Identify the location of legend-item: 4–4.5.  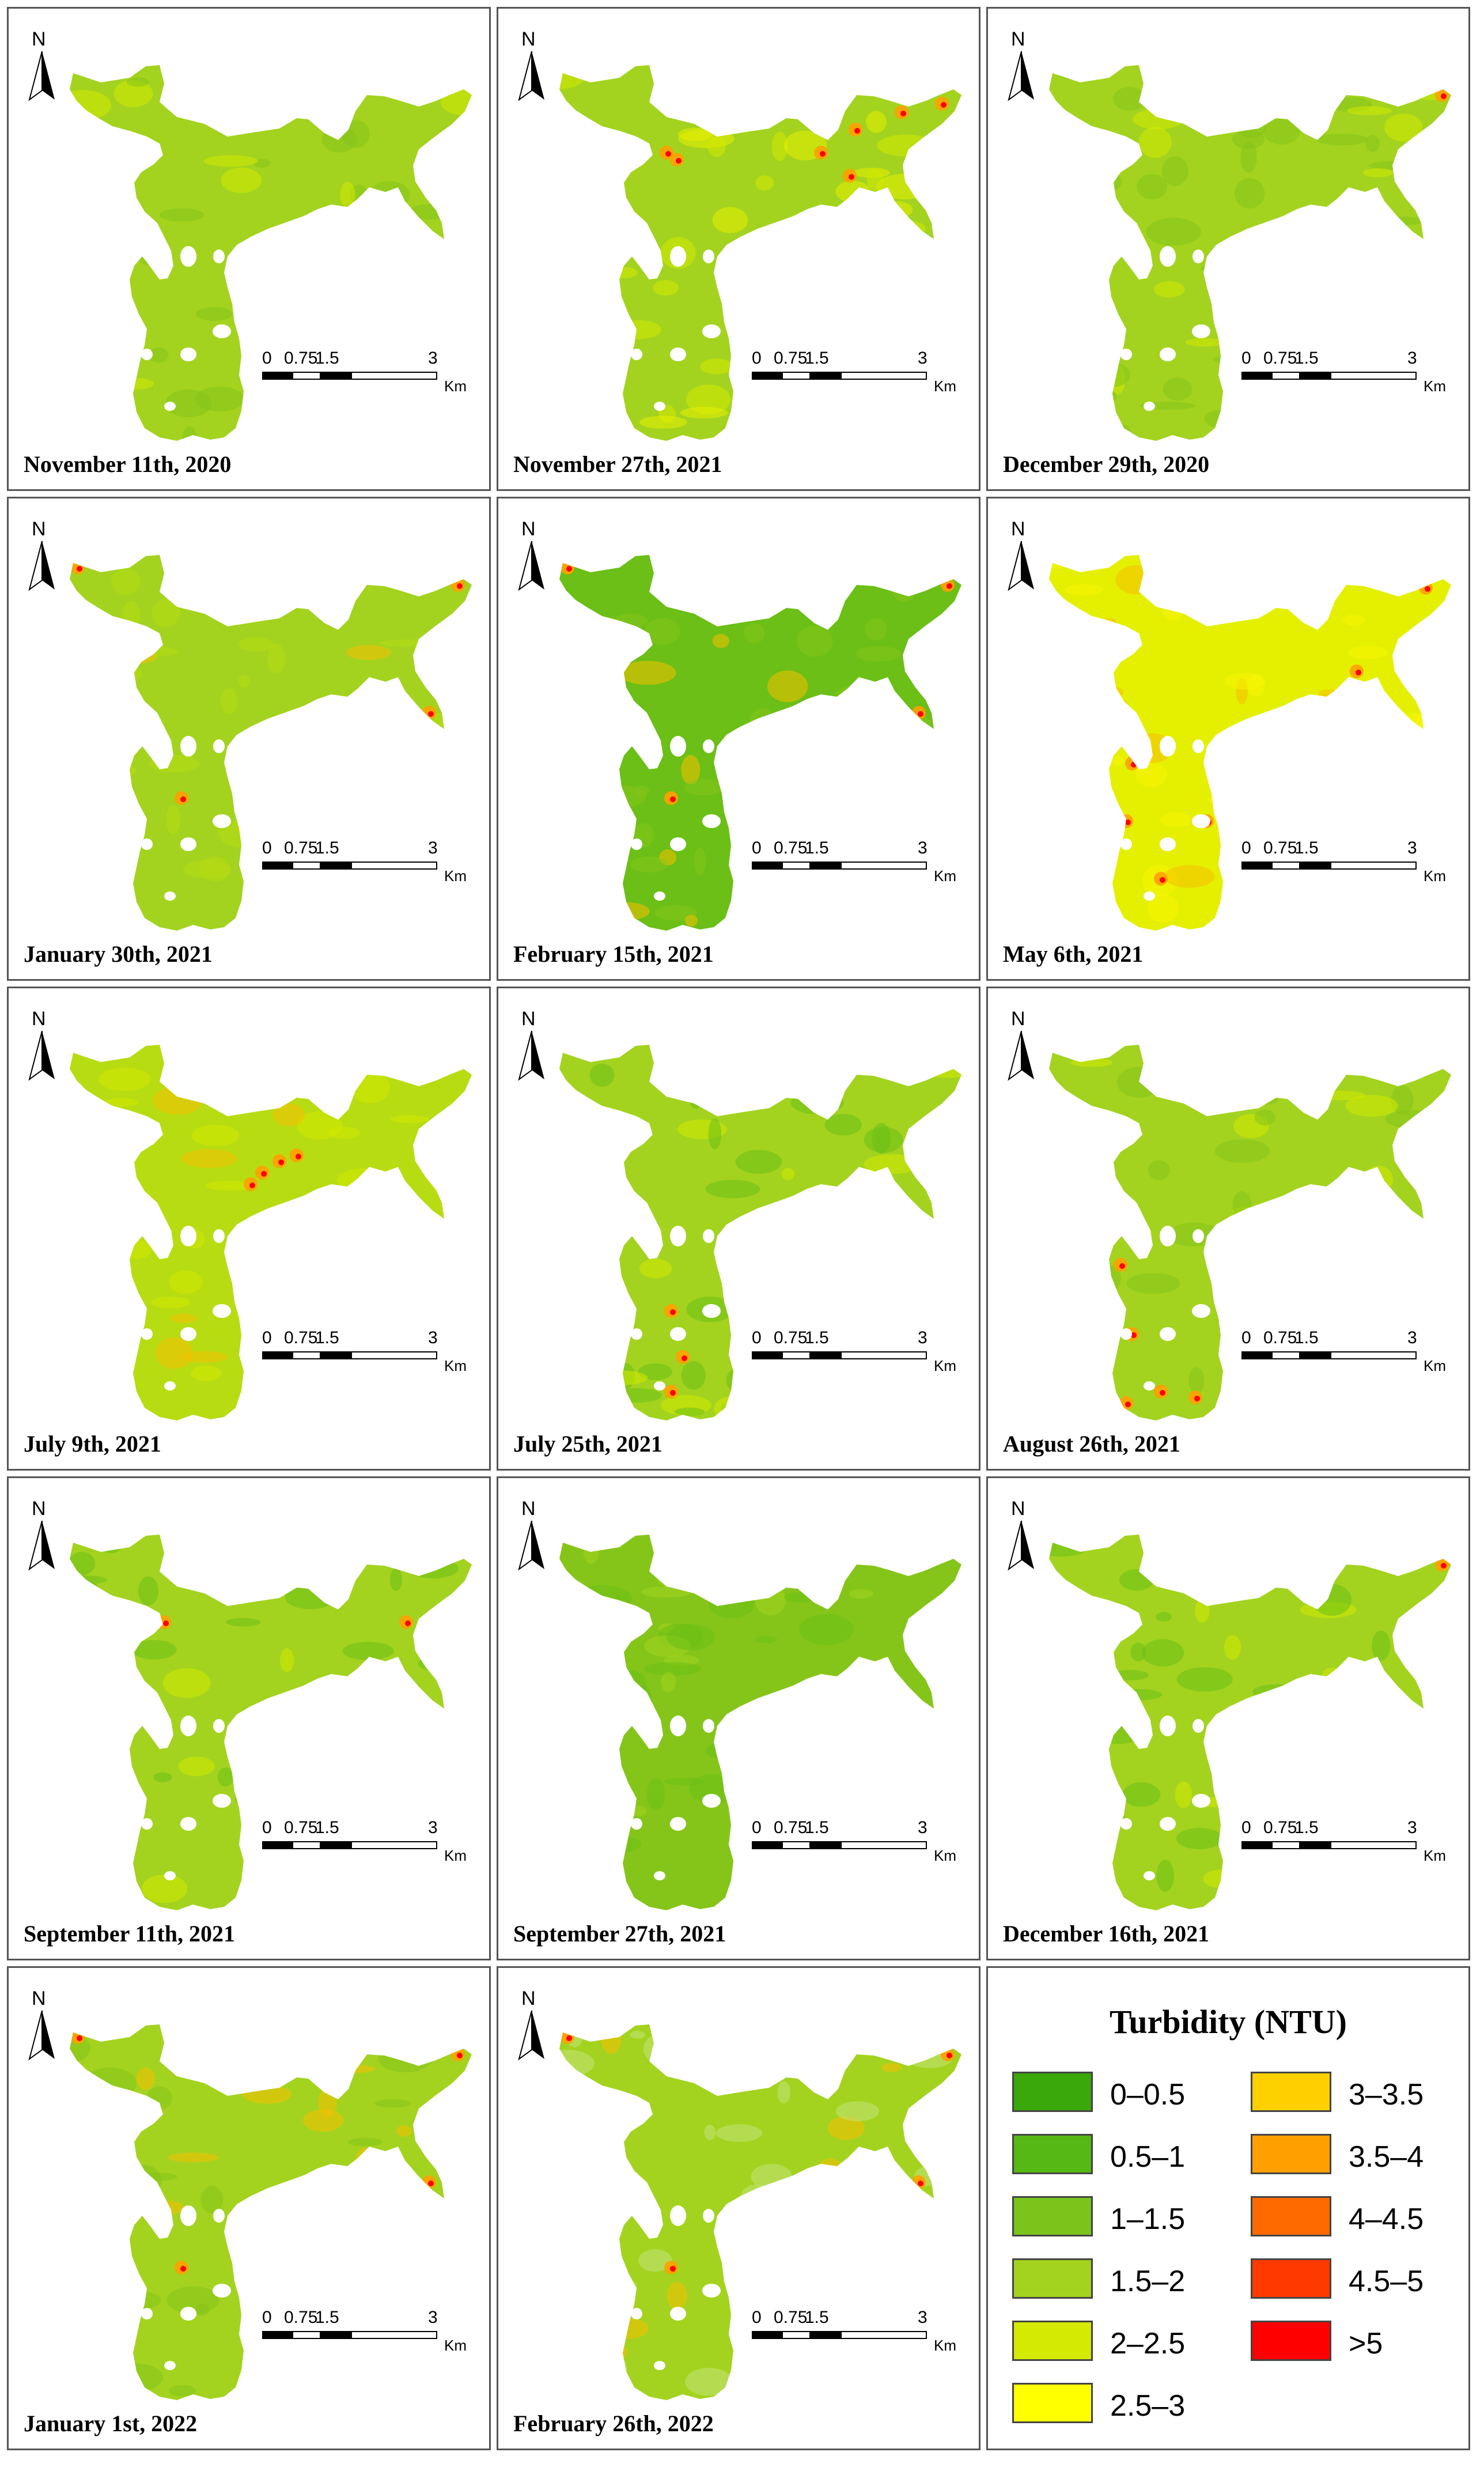
(1354, 2218).